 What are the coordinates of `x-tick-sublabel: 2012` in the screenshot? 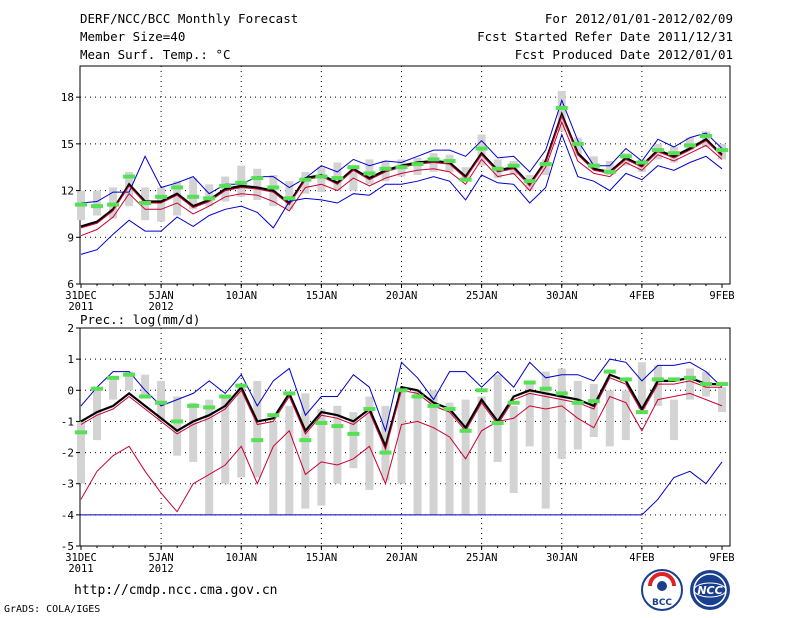 It's located at (160, 307).